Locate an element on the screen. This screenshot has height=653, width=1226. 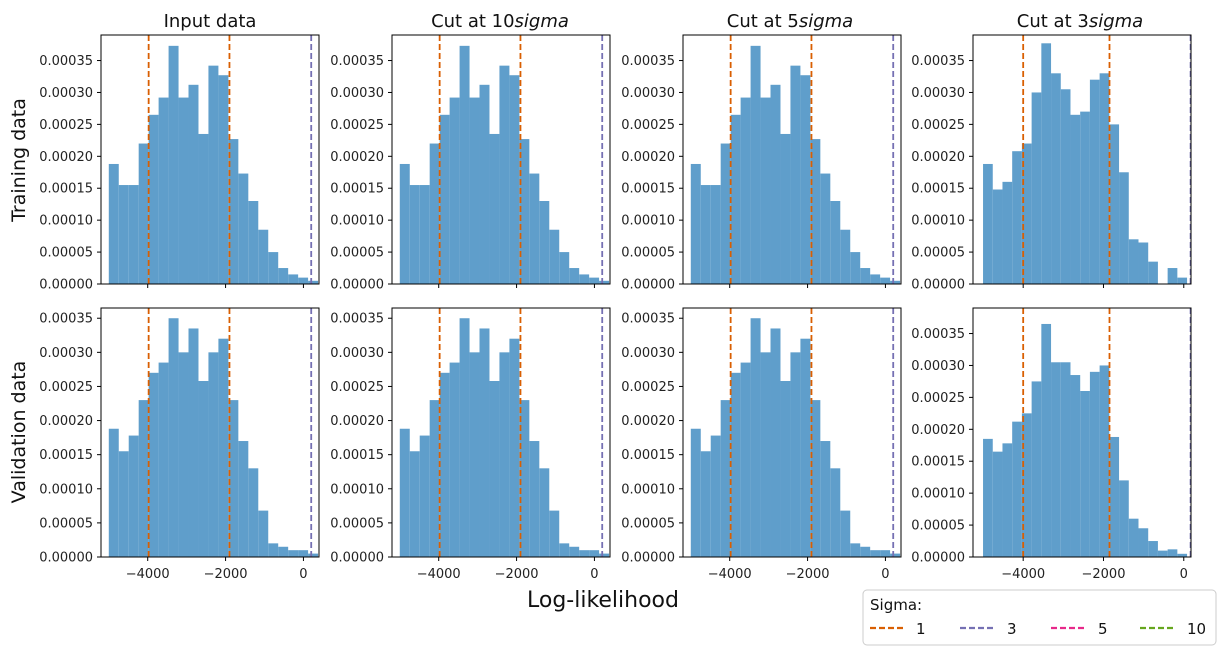
row-label-validation-data: Validation data is located at coordinates (19, 432).